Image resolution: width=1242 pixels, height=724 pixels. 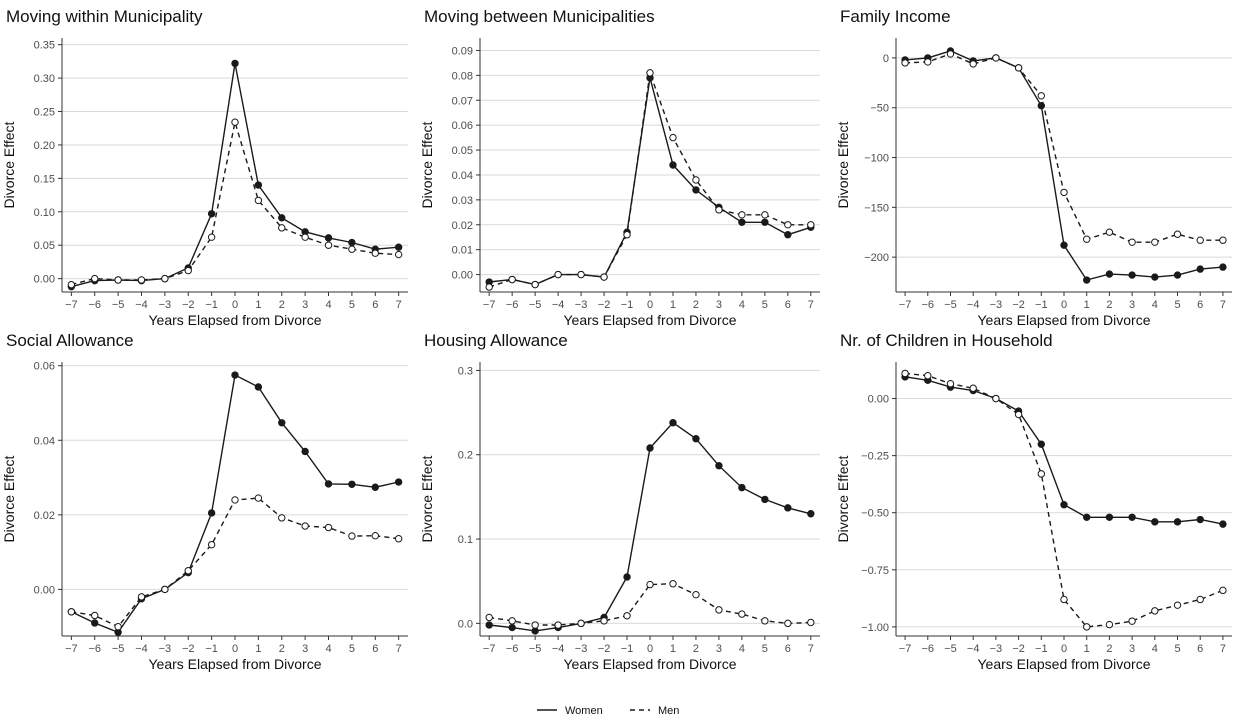 What do you see at coordinates (427, 164) in the screenshot?
I see `y-axis-label: Divorce Effect` at bounding box center [427, 164].